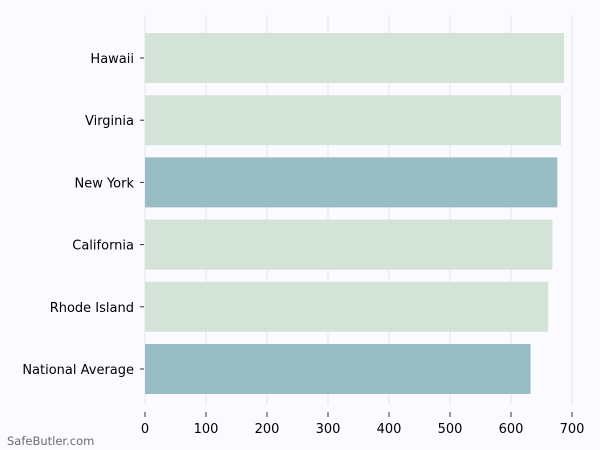 This screenshot has height=450, width=600. I want to click on category-label-new-york: New York, so click(104, 183).